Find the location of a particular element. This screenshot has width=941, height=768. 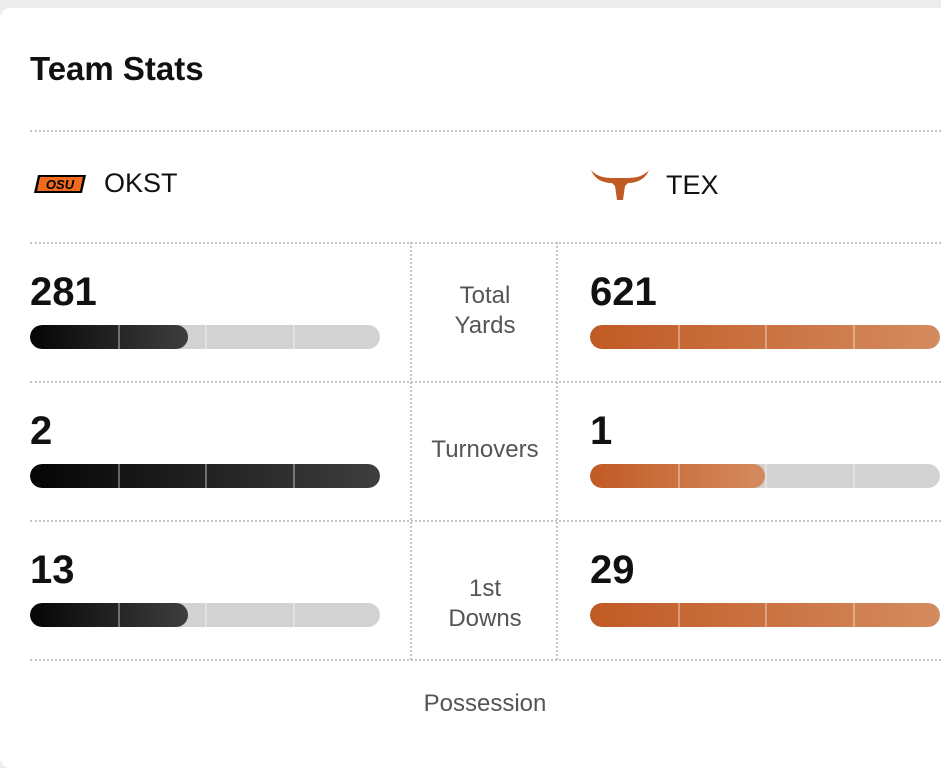

longhorn-logo-icon is located at coordinates (620, 185).